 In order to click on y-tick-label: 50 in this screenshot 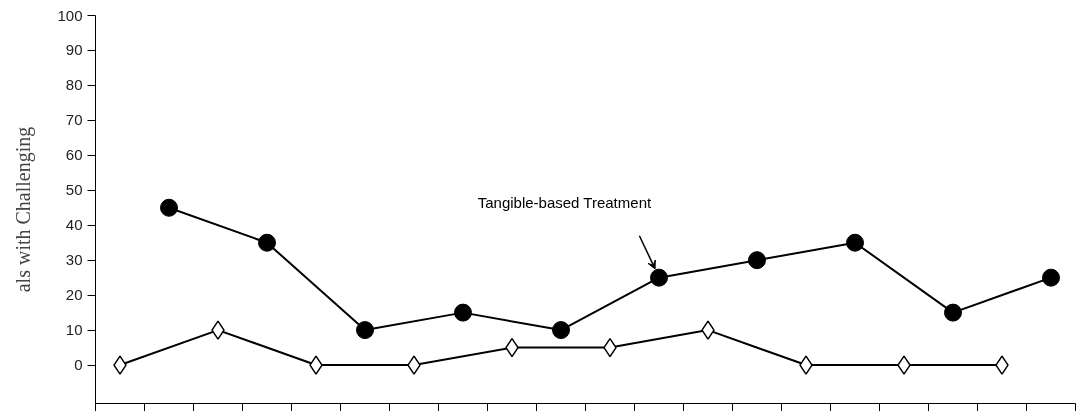, I will do `click(74, 190)`.